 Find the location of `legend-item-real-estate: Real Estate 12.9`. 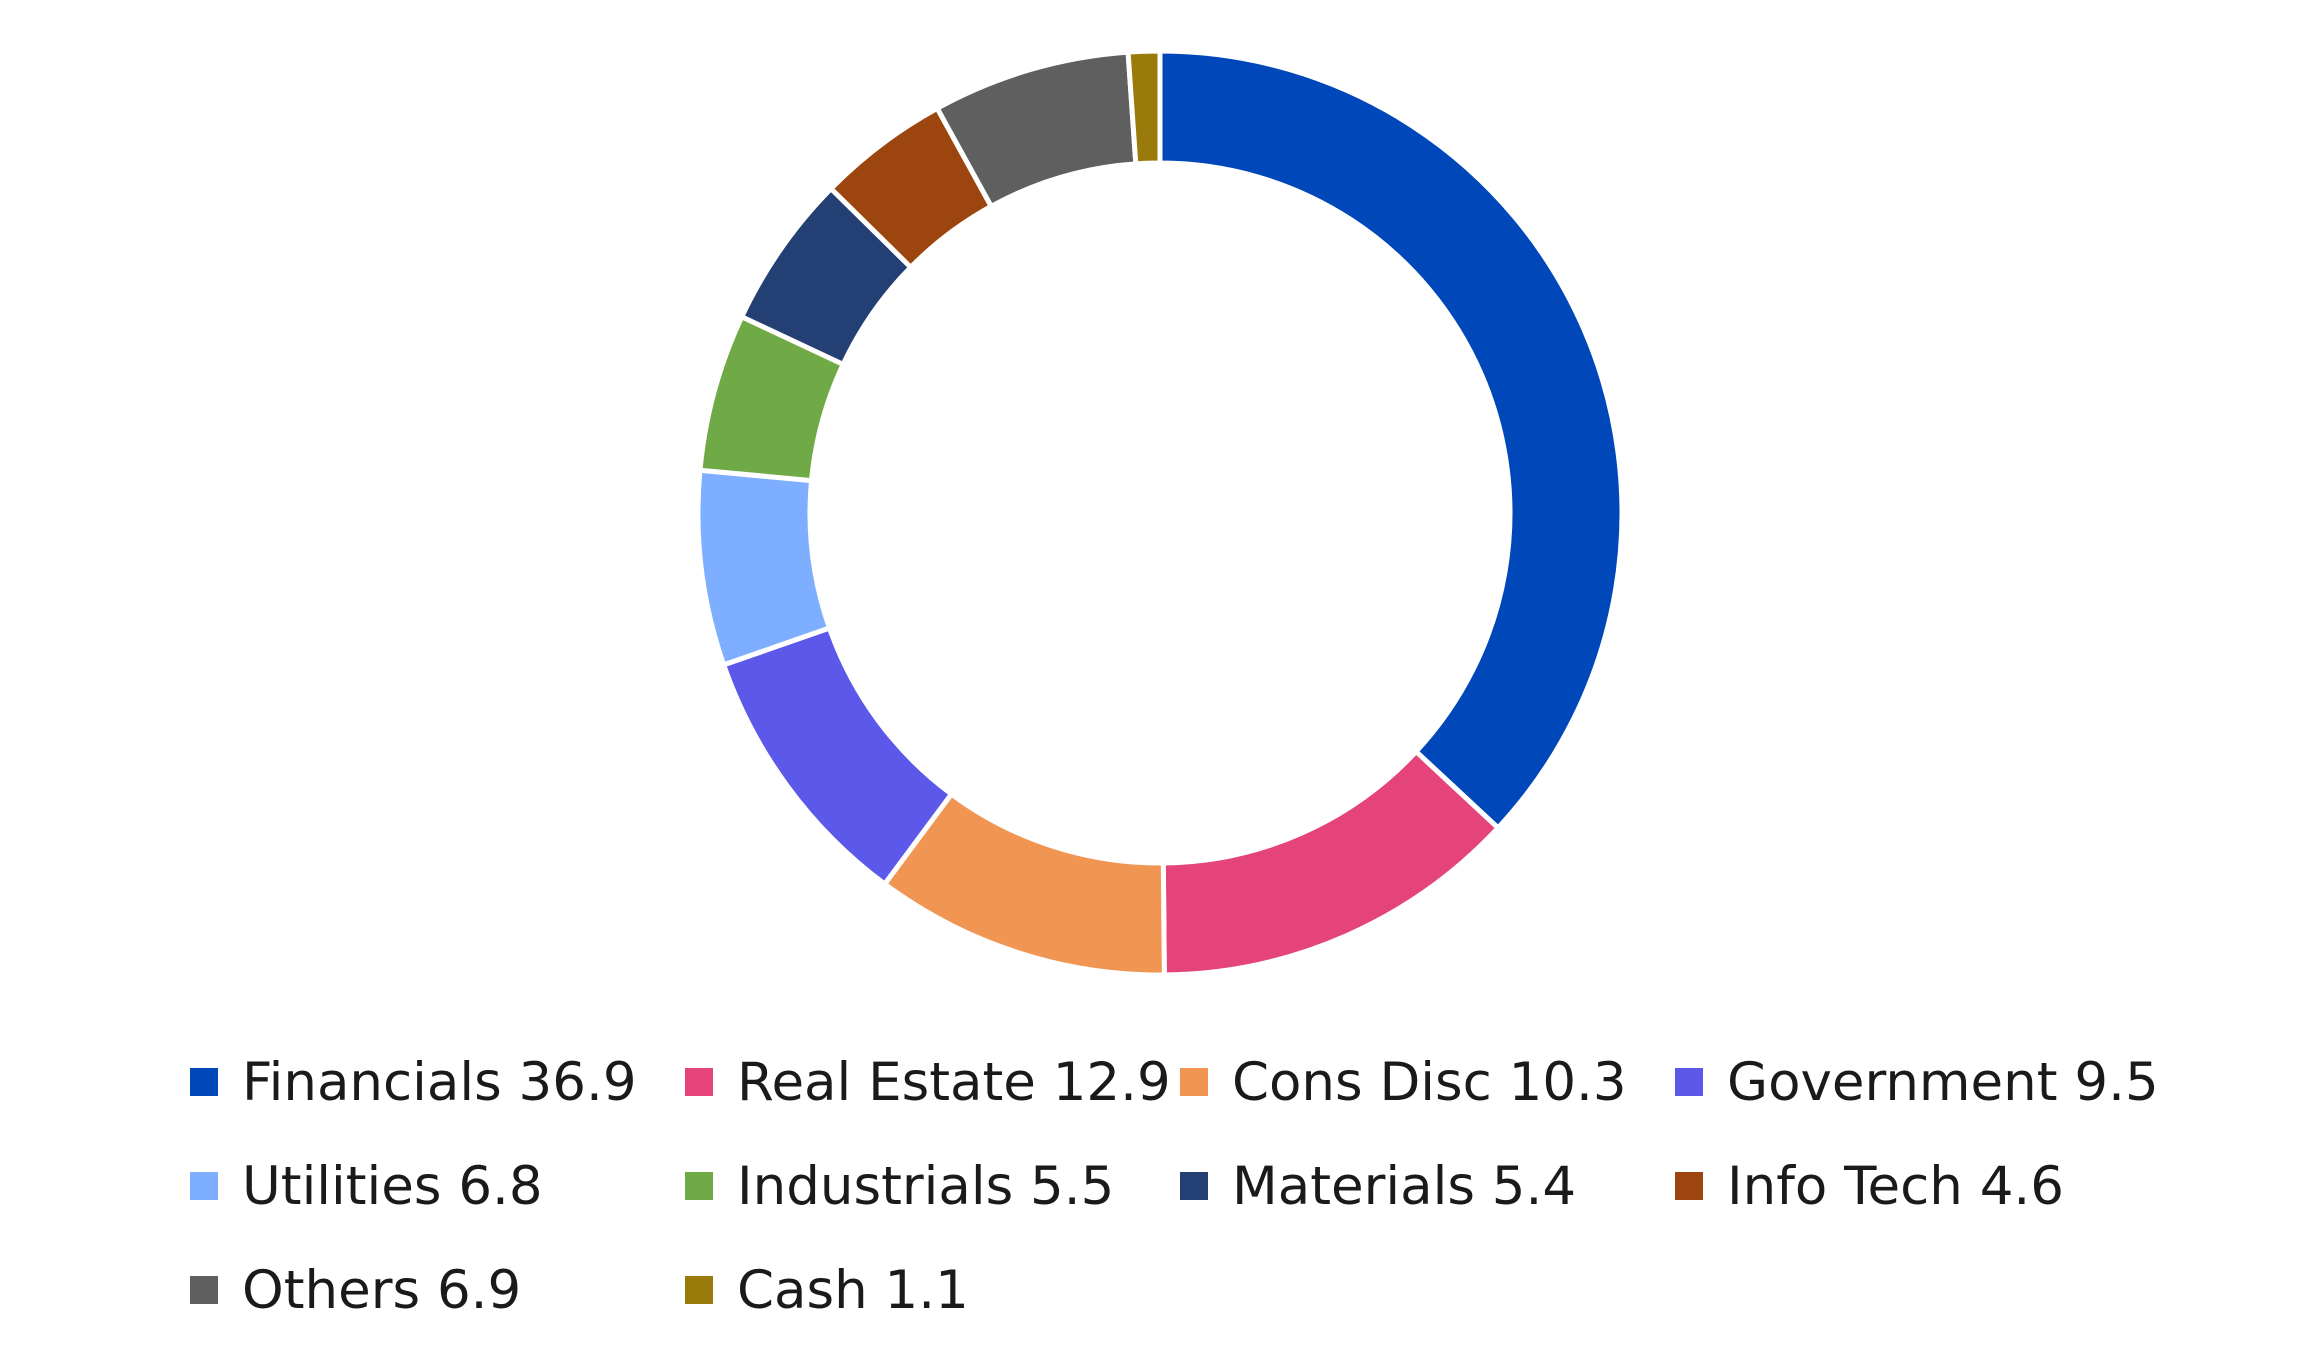

legend-item-real-estate: Real Estate 12.9 is located at coordinates (932, 1082).